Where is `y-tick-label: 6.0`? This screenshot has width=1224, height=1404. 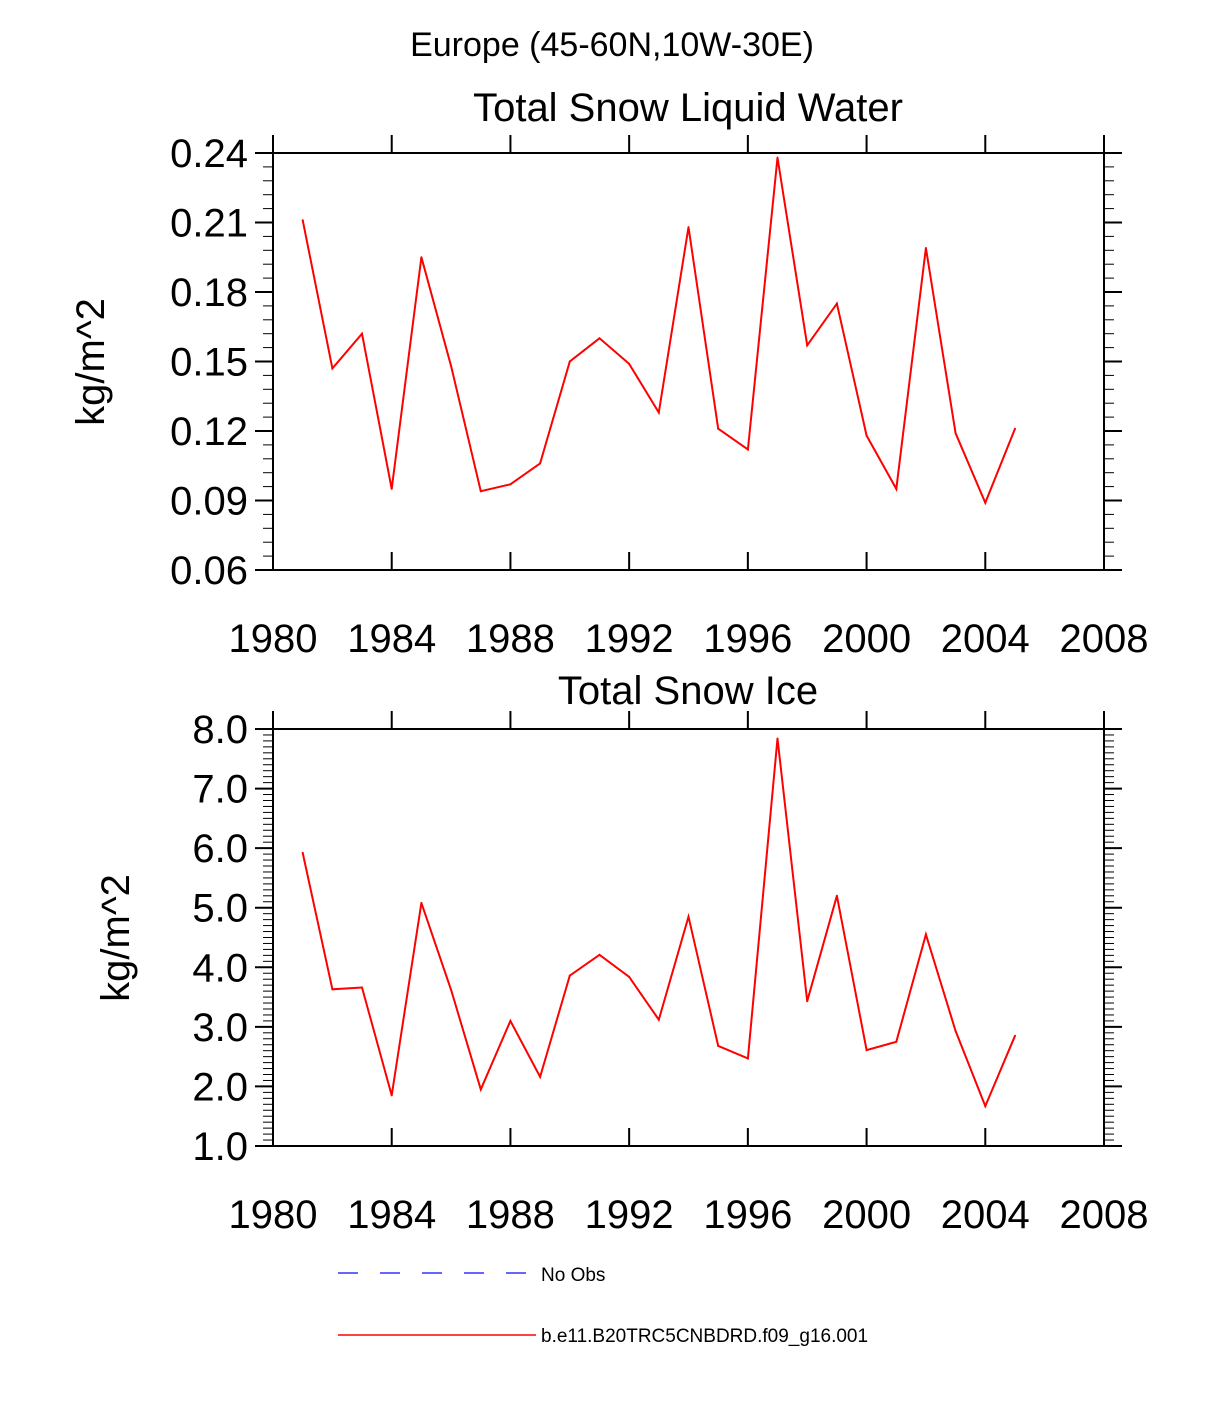
y-tick-label: 6.0 is located at coordinates (220, 849).